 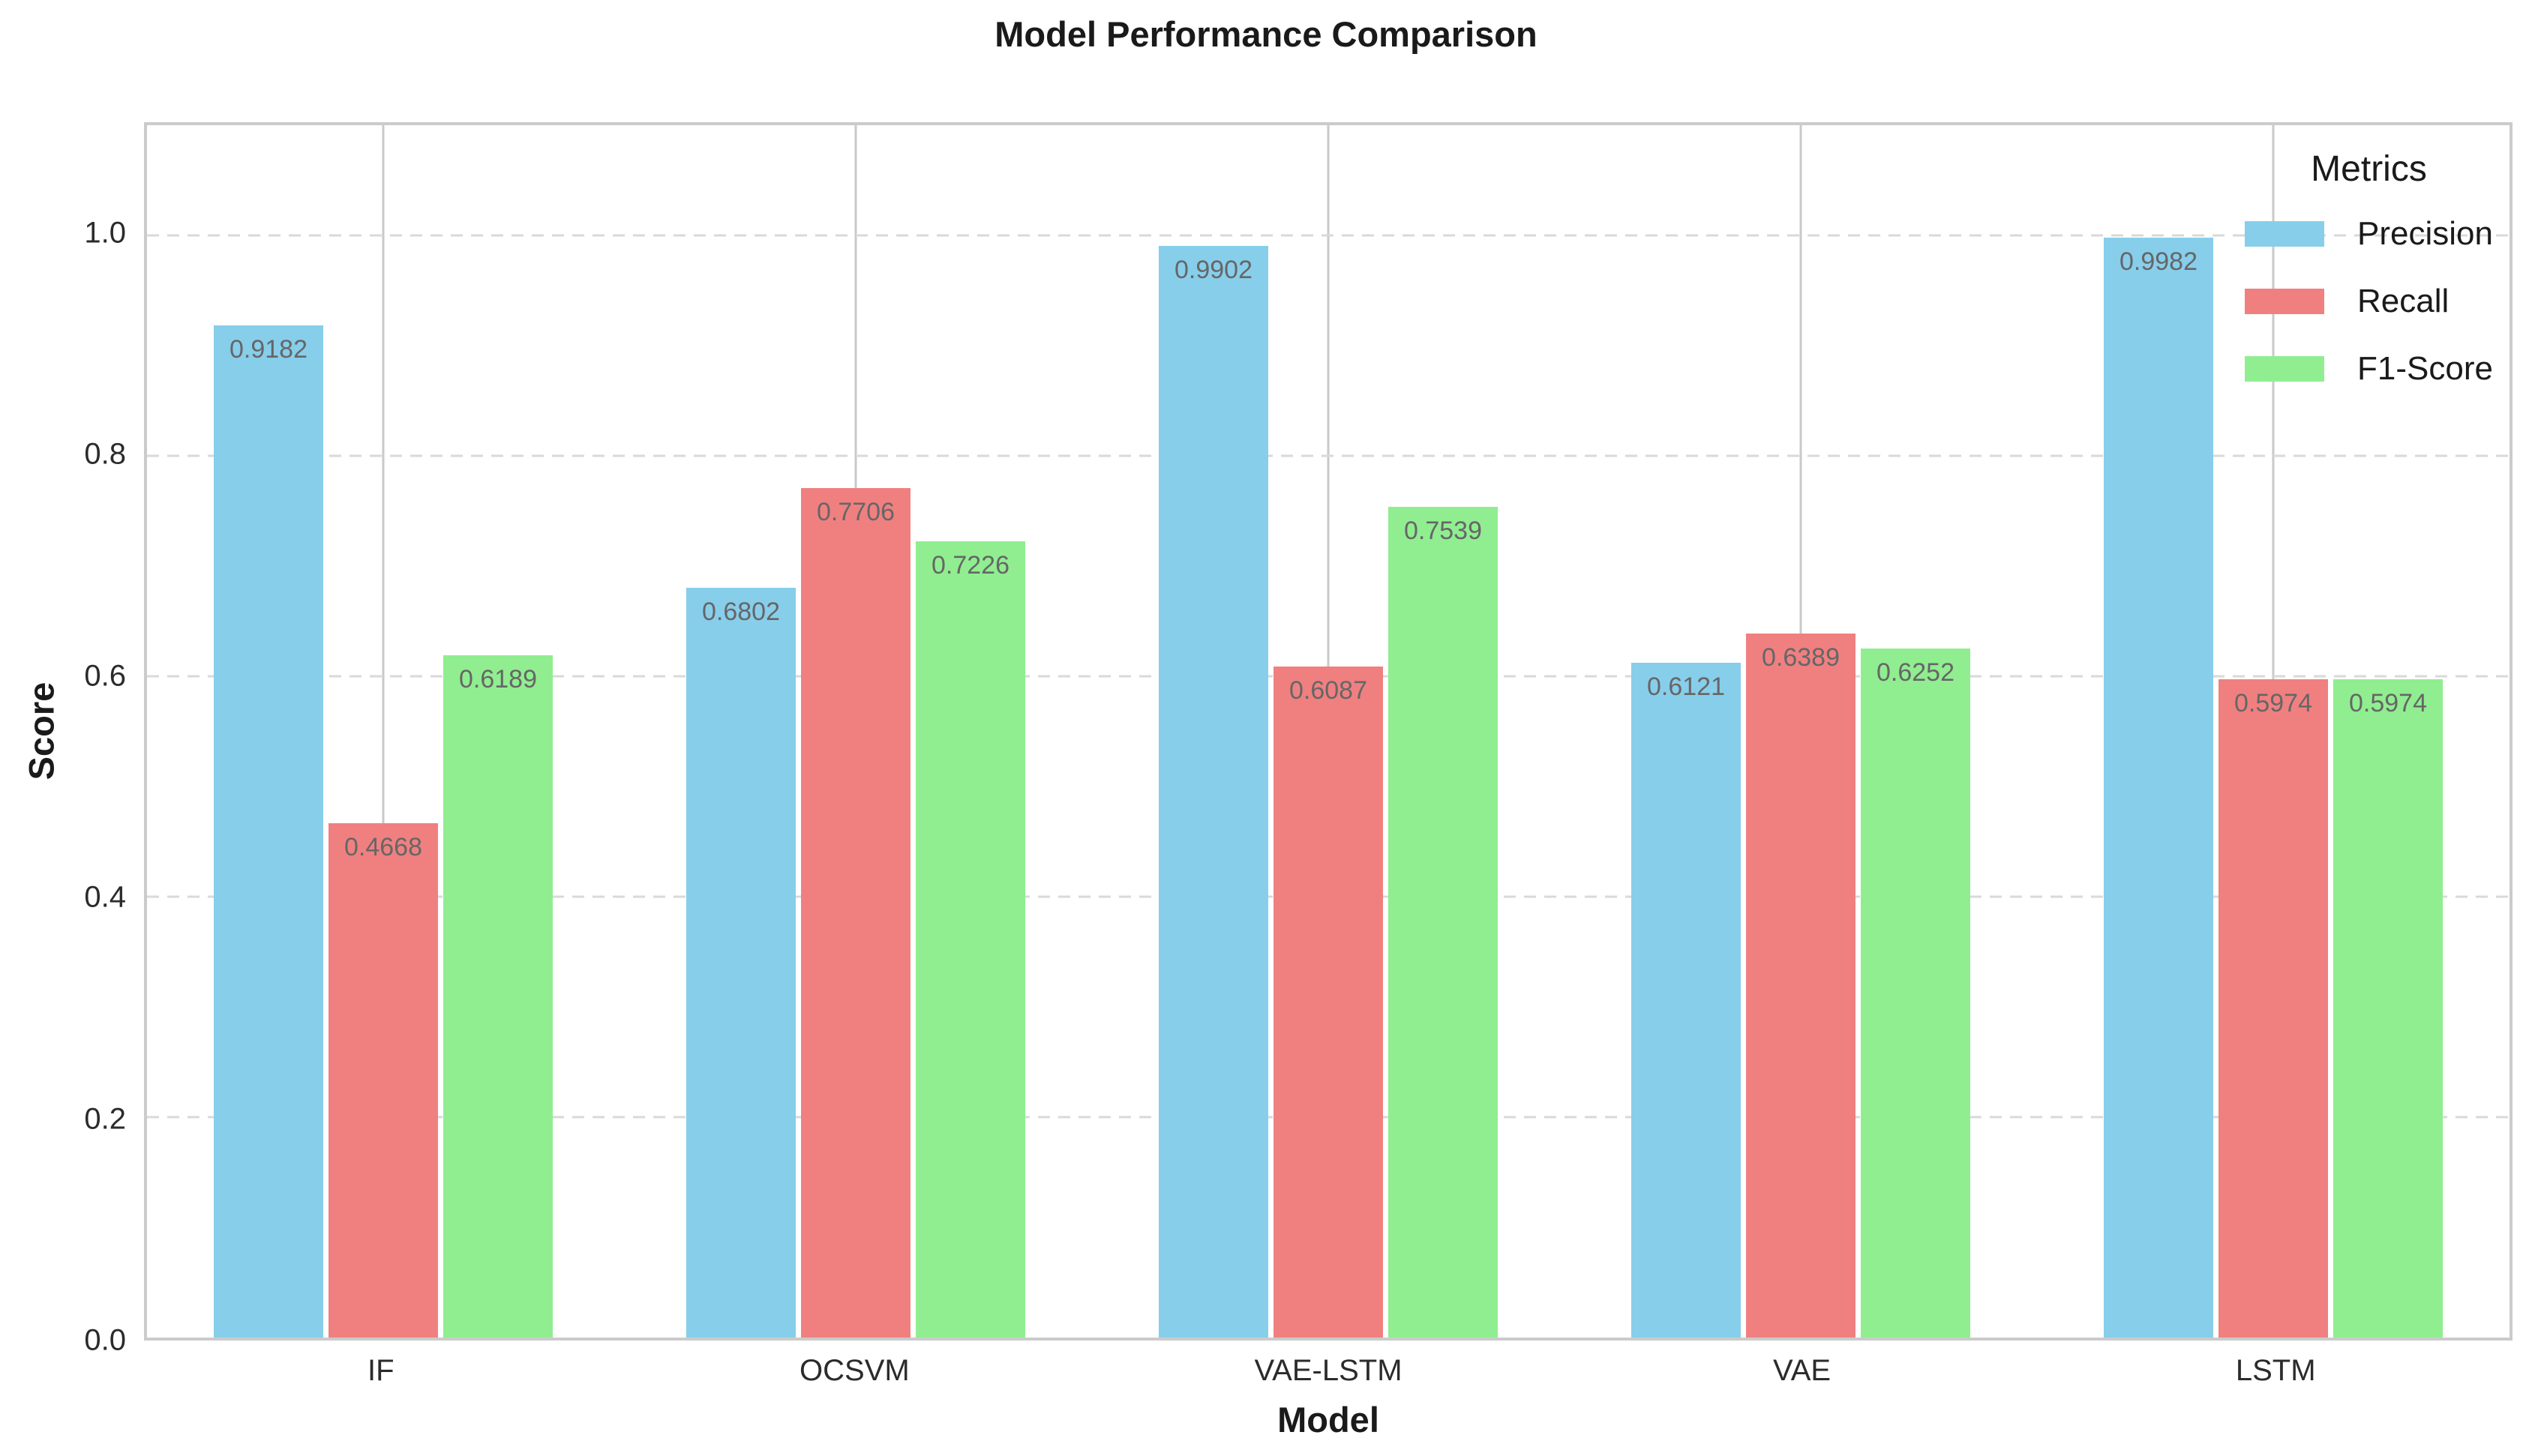 I want to click on y-tick-label: 0.2, so click(x=105, y=1119).